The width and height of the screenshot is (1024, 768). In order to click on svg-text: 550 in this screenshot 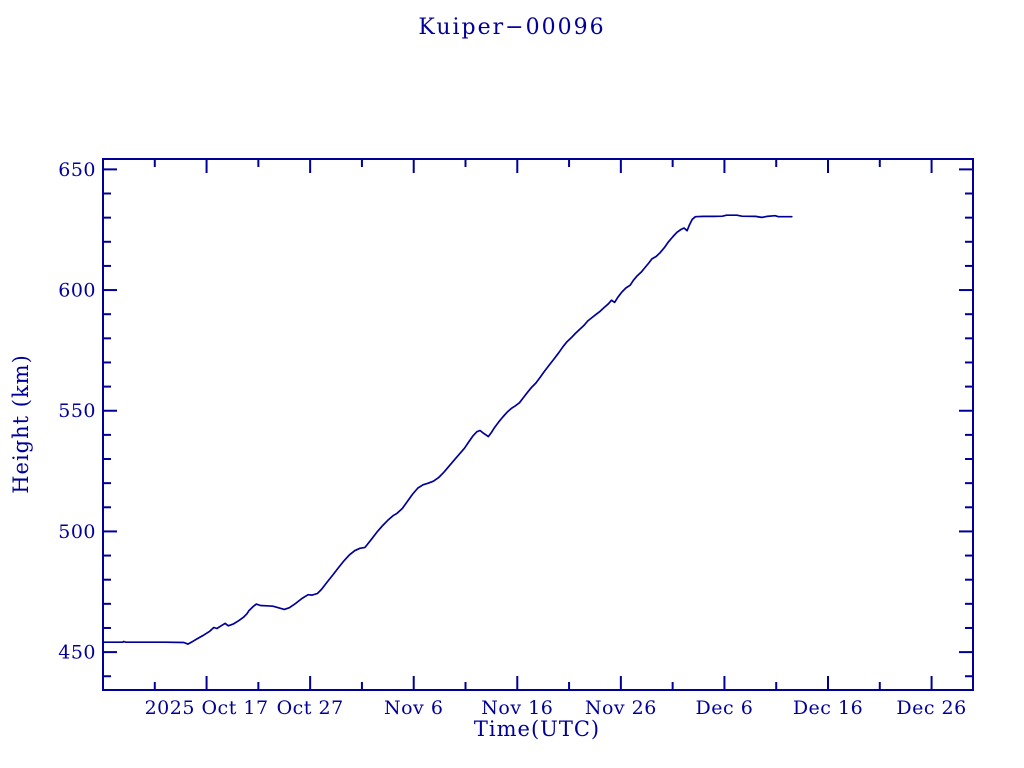, I will do `click(77, 411)`.